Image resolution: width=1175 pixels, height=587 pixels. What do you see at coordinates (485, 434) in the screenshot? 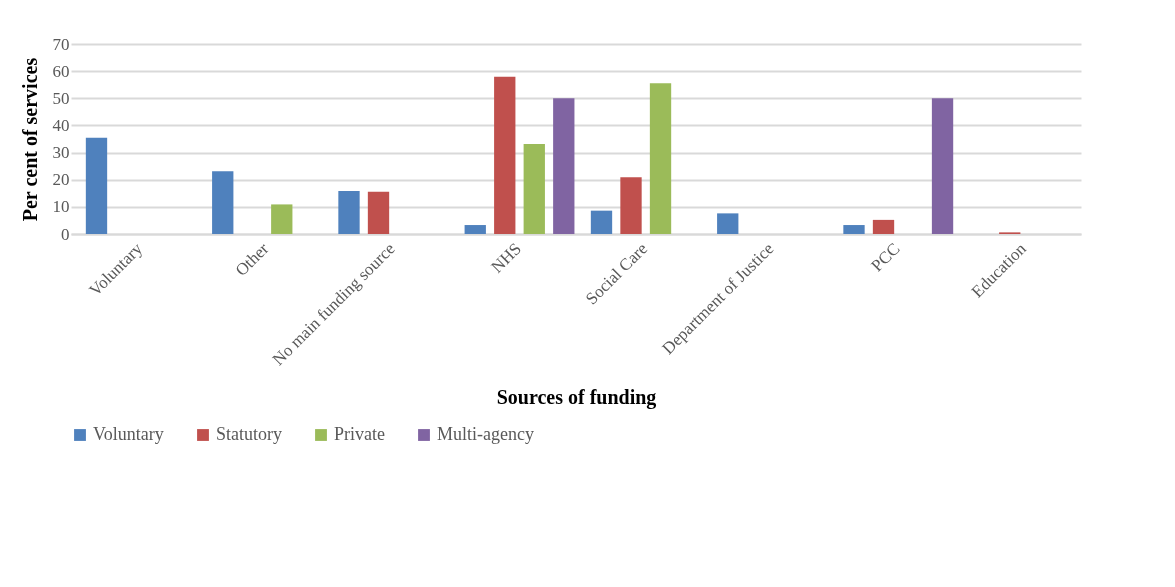
I see `legend-label: Multi-agency` at bounding box center [485, 434].